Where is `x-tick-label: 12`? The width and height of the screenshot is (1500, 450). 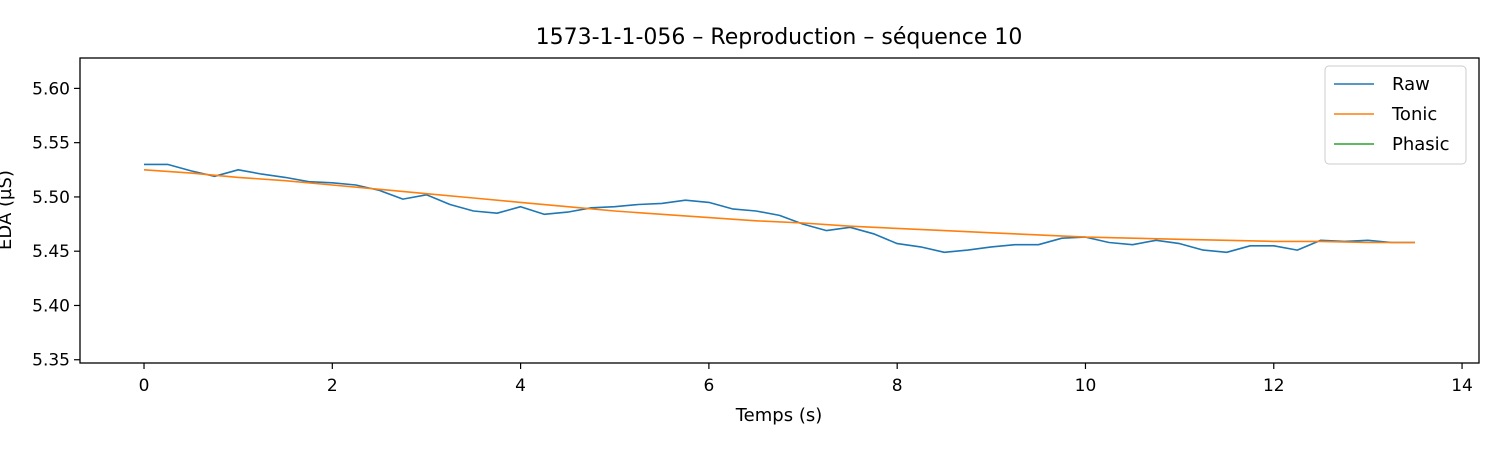 x-tick-label: 12 is located at coordinates (1274, 386).